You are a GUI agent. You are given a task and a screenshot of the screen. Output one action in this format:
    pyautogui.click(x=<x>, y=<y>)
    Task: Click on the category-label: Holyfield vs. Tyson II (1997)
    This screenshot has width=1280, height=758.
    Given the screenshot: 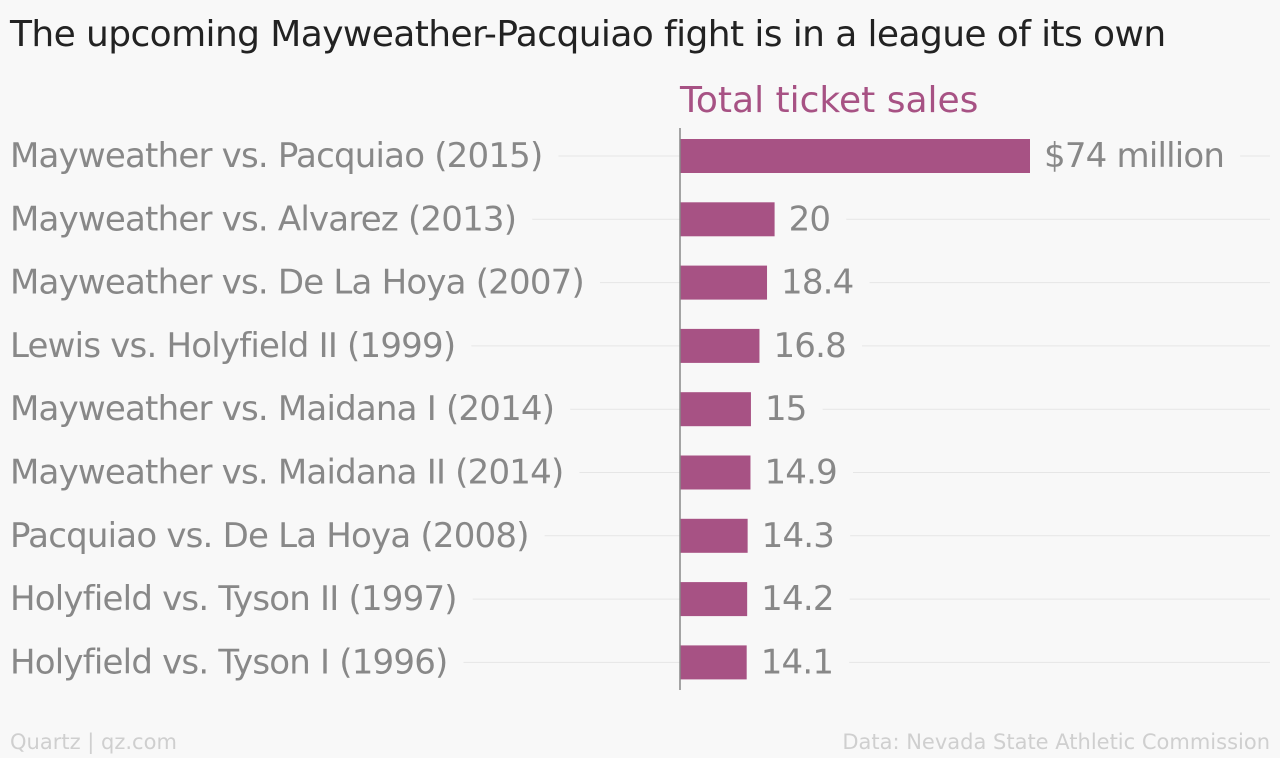 What is the action you would take?
    pyautogui.click(x=233, y=599)
    